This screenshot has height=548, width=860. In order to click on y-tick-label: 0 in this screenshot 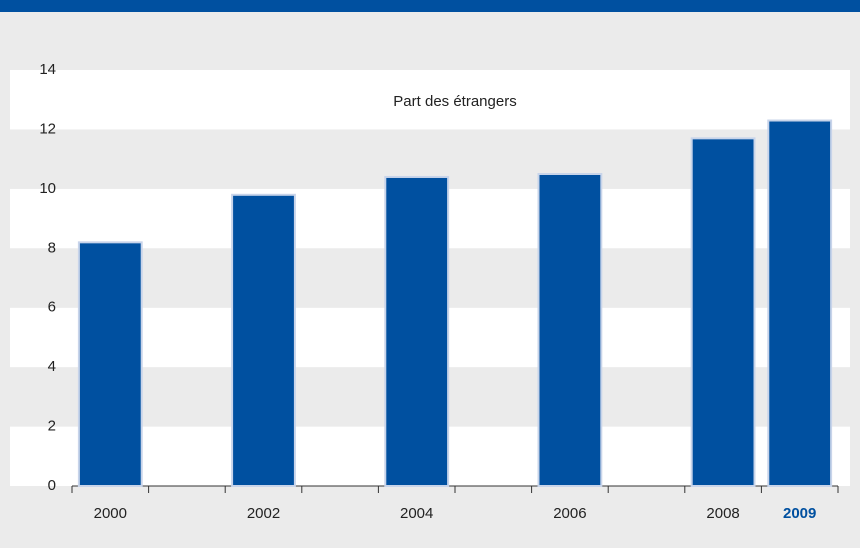, I will do `click(52, 485)`.